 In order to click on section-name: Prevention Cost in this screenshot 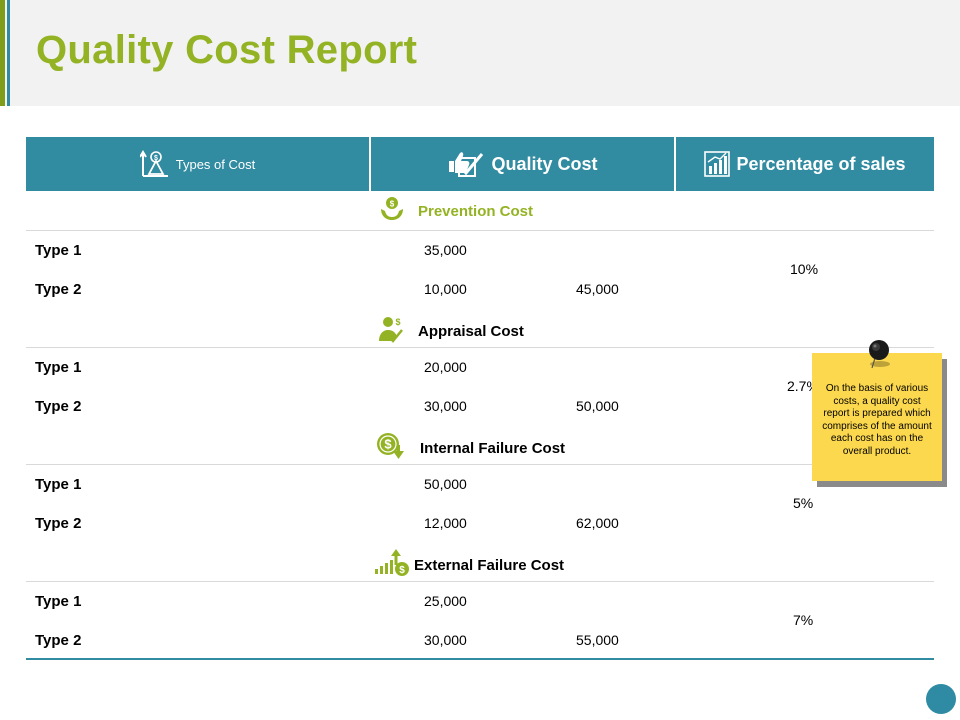, I will do `click(476, 211)`.